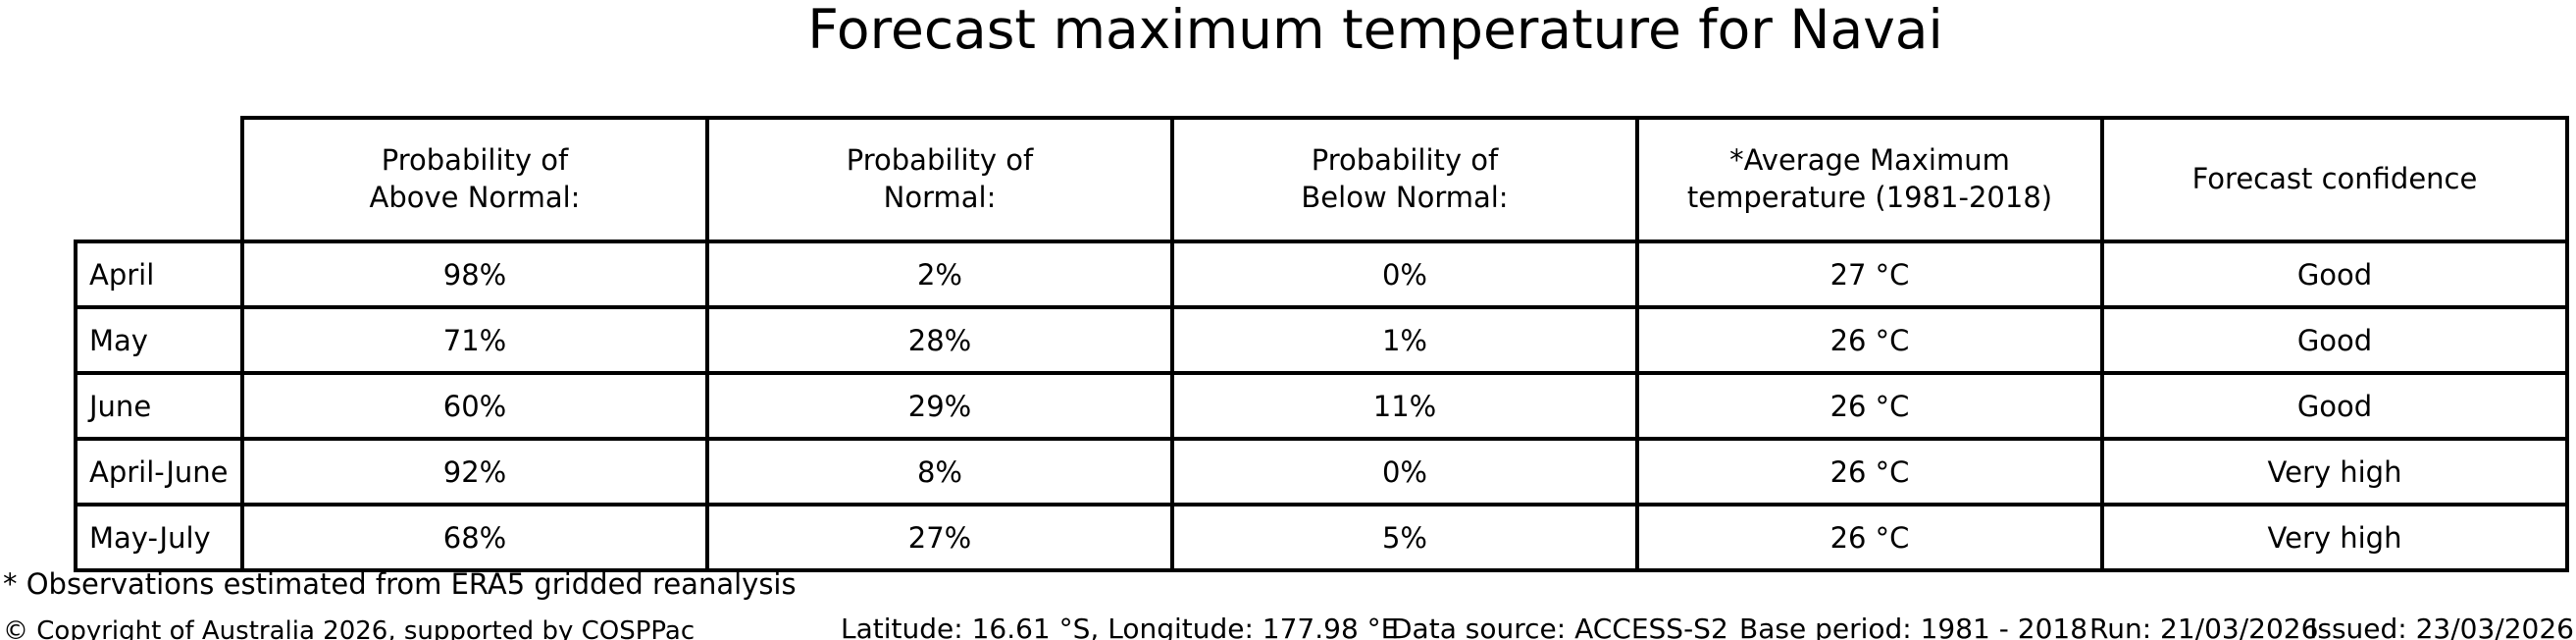 The height and width of the screenshot is (640, 2576). What do you see at coordinates (159, 340) in the screenshot?
I see `row-label: May` at bounding box center [159, 340].